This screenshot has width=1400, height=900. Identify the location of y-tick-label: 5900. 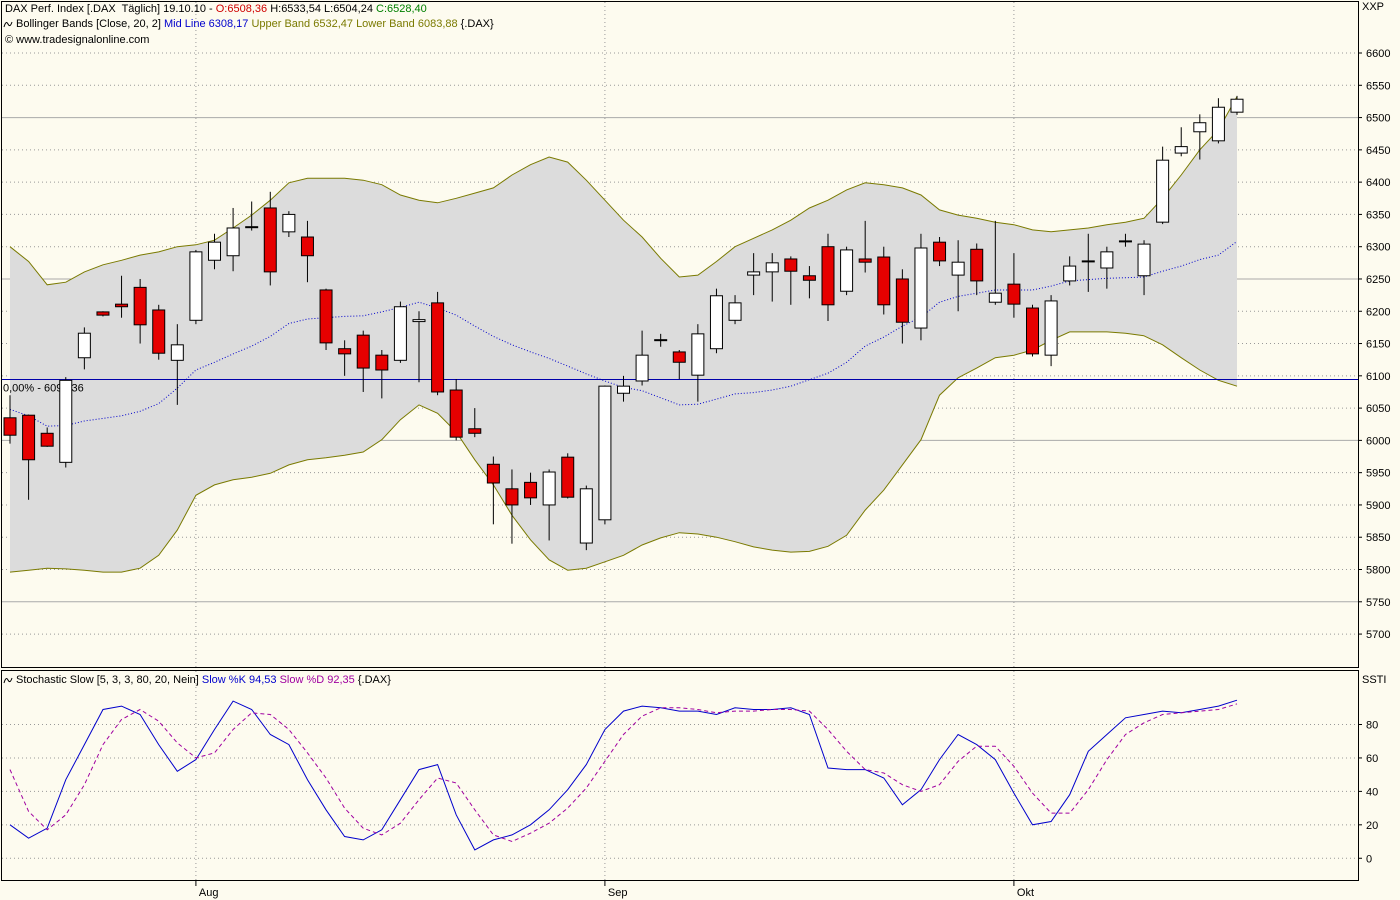
(1378, 506).